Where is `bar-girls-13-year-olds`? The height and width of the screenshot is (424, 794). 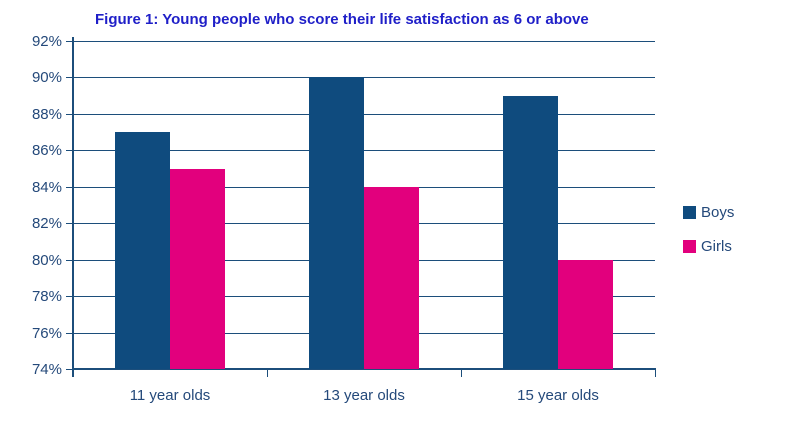 bar-girls-13-year-olds is located at coordinates (391, 277).